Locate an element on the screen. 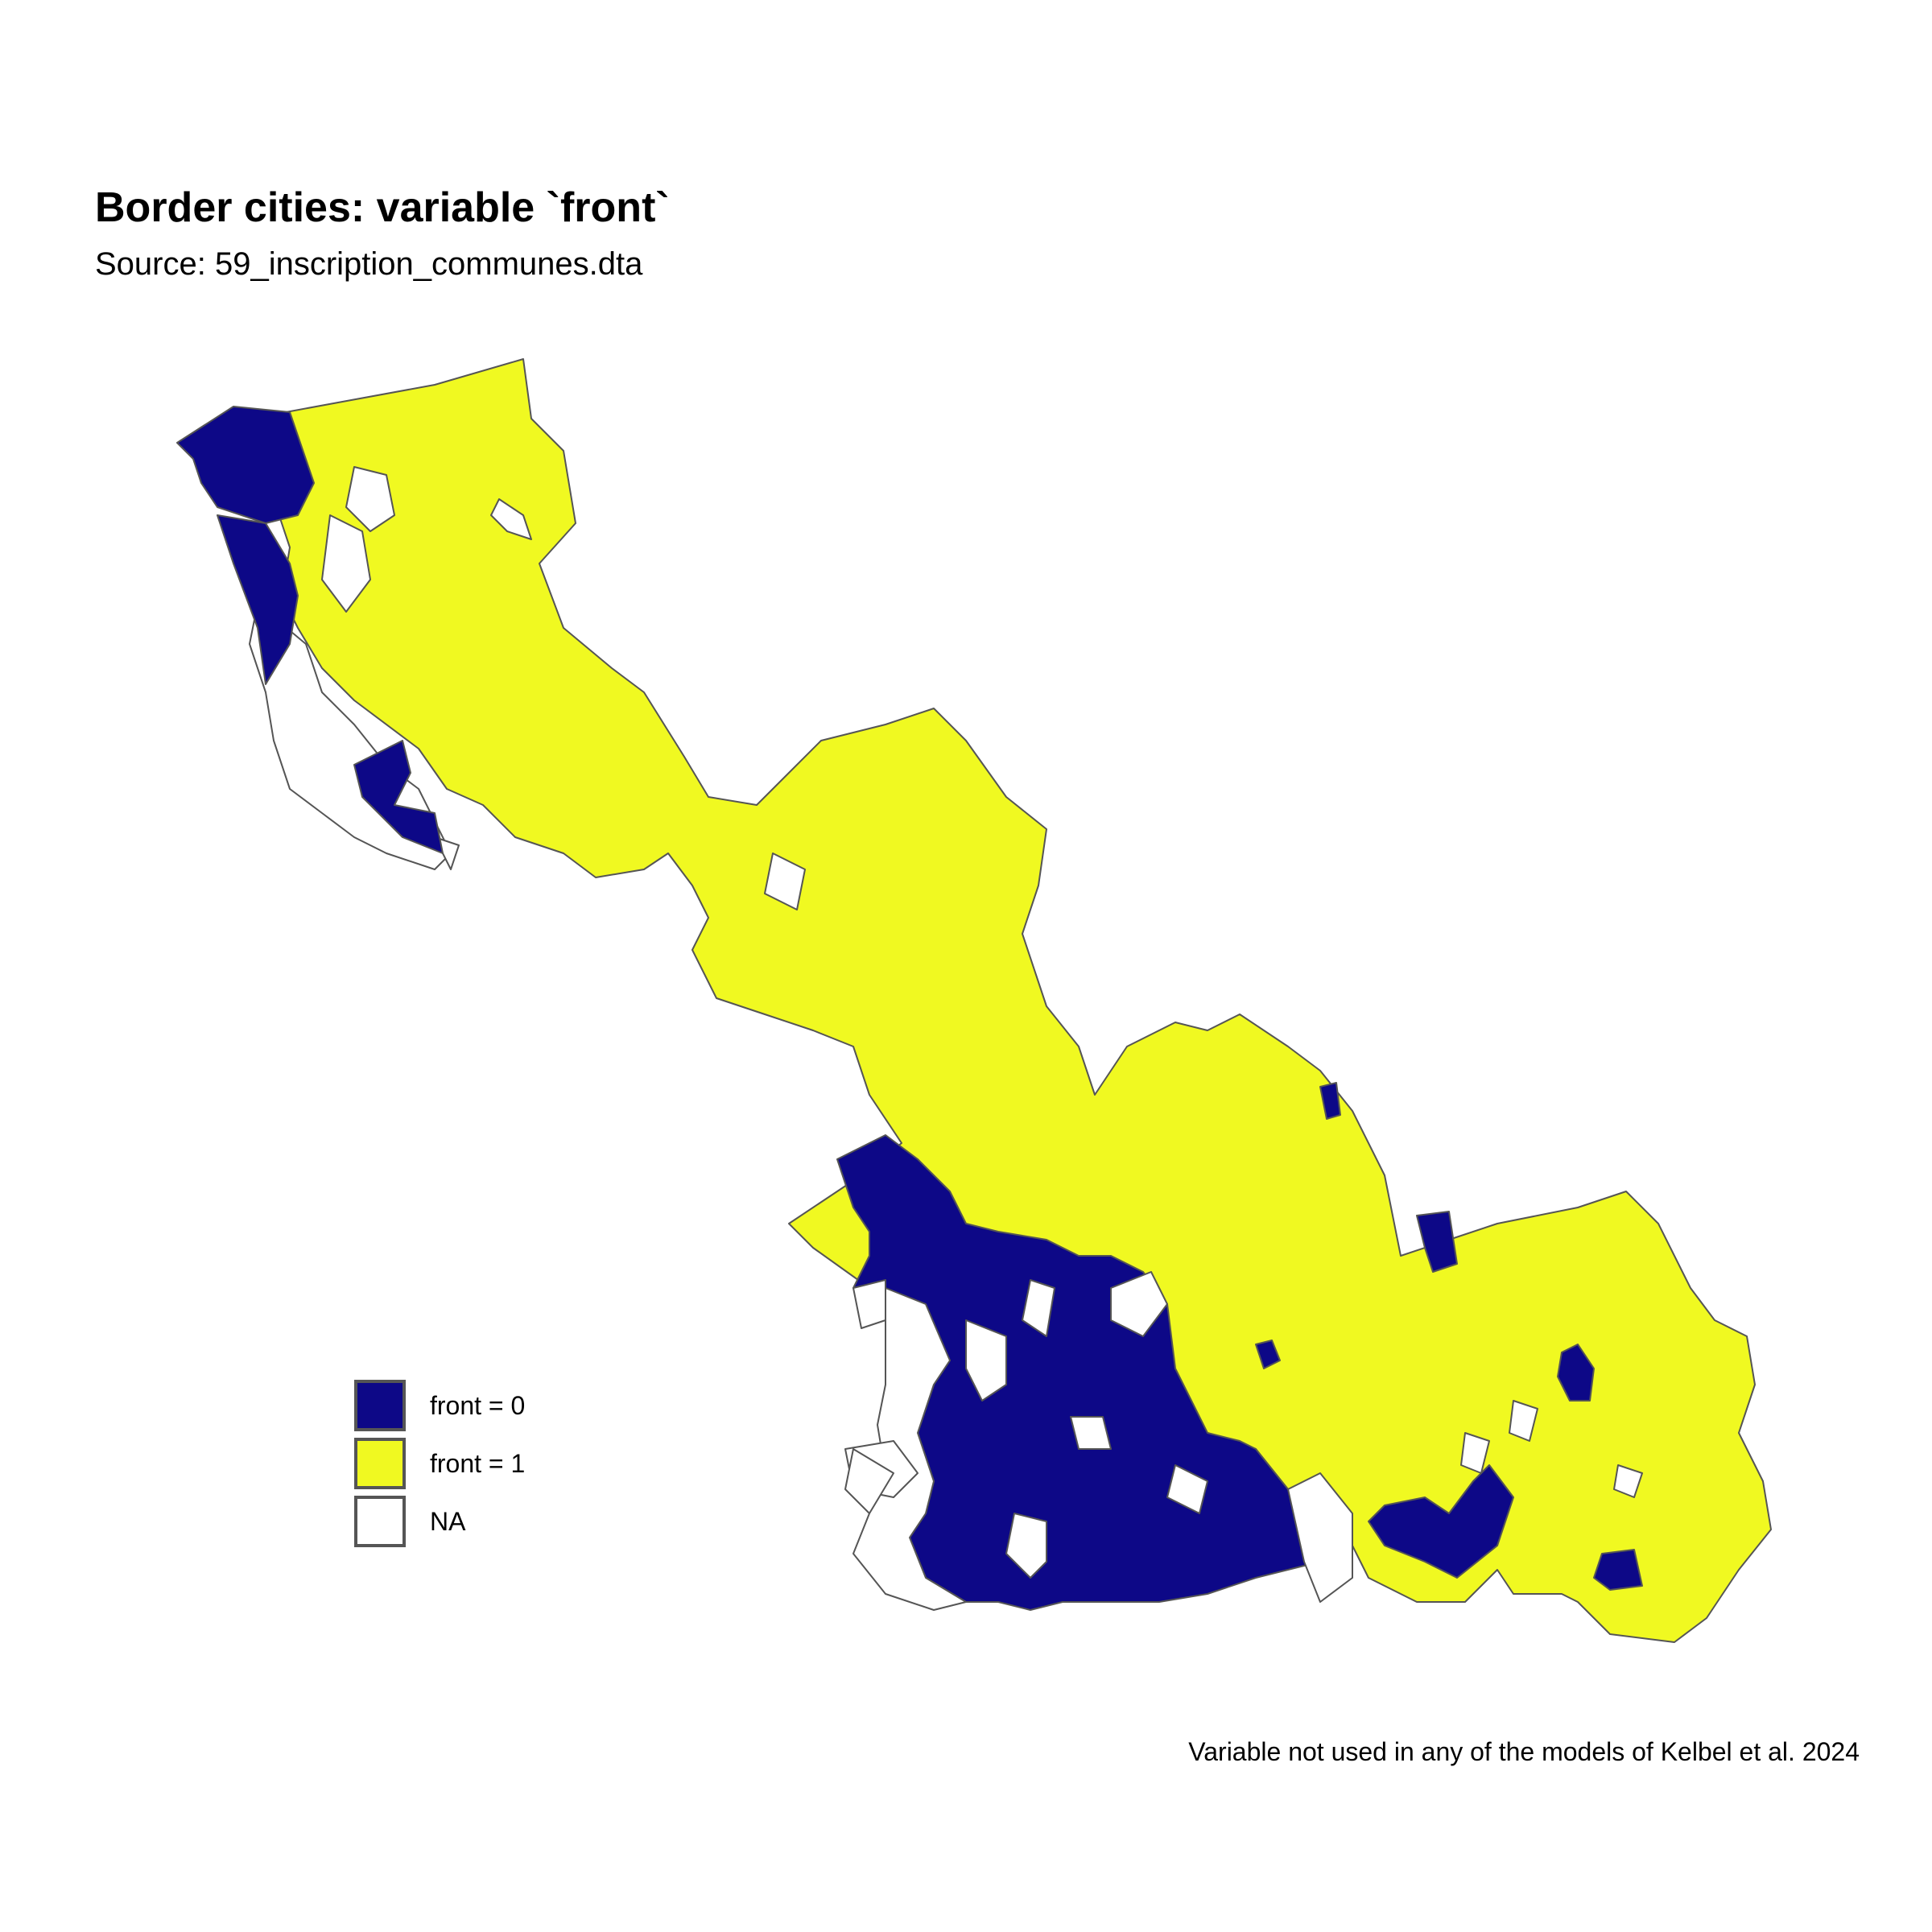 This screenshot has width=1932, height=1932. map-legend: front = 0 front = 1 NA is located at coordinates (439, 1463).